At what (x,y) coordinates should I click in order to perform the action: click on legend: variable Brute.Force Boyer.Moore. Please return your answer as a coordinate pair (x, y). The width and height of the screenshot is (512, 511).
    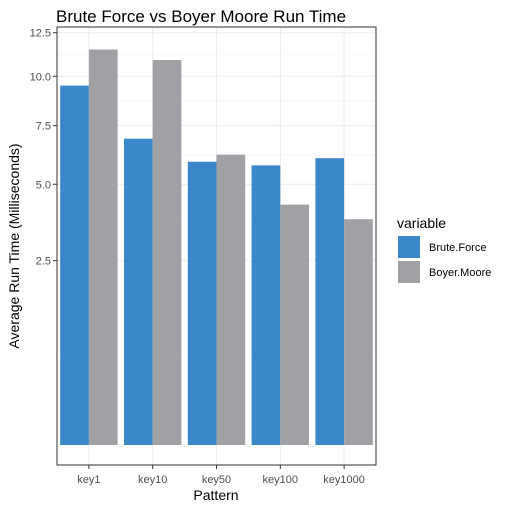
    Looking at the image, I should click on (444, 249).